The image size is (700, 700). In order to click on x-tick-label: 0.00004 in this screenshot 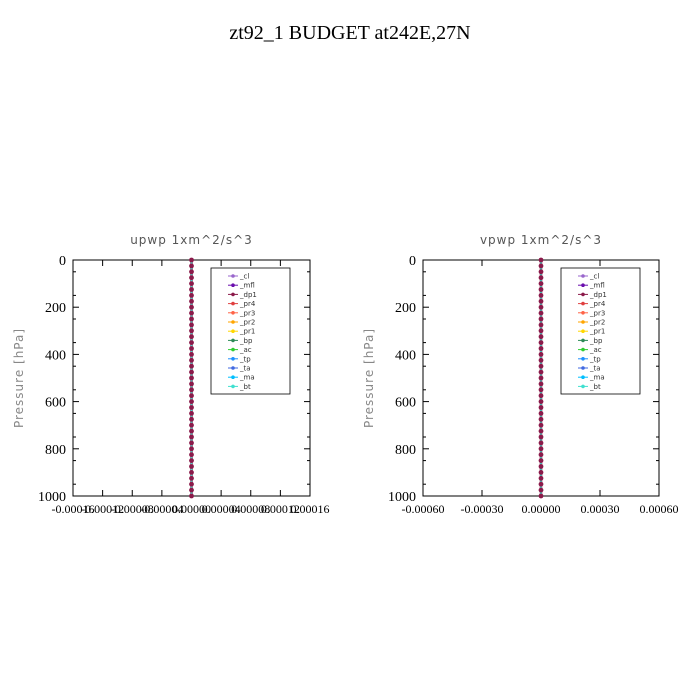, I will do `click(221, 509)`.